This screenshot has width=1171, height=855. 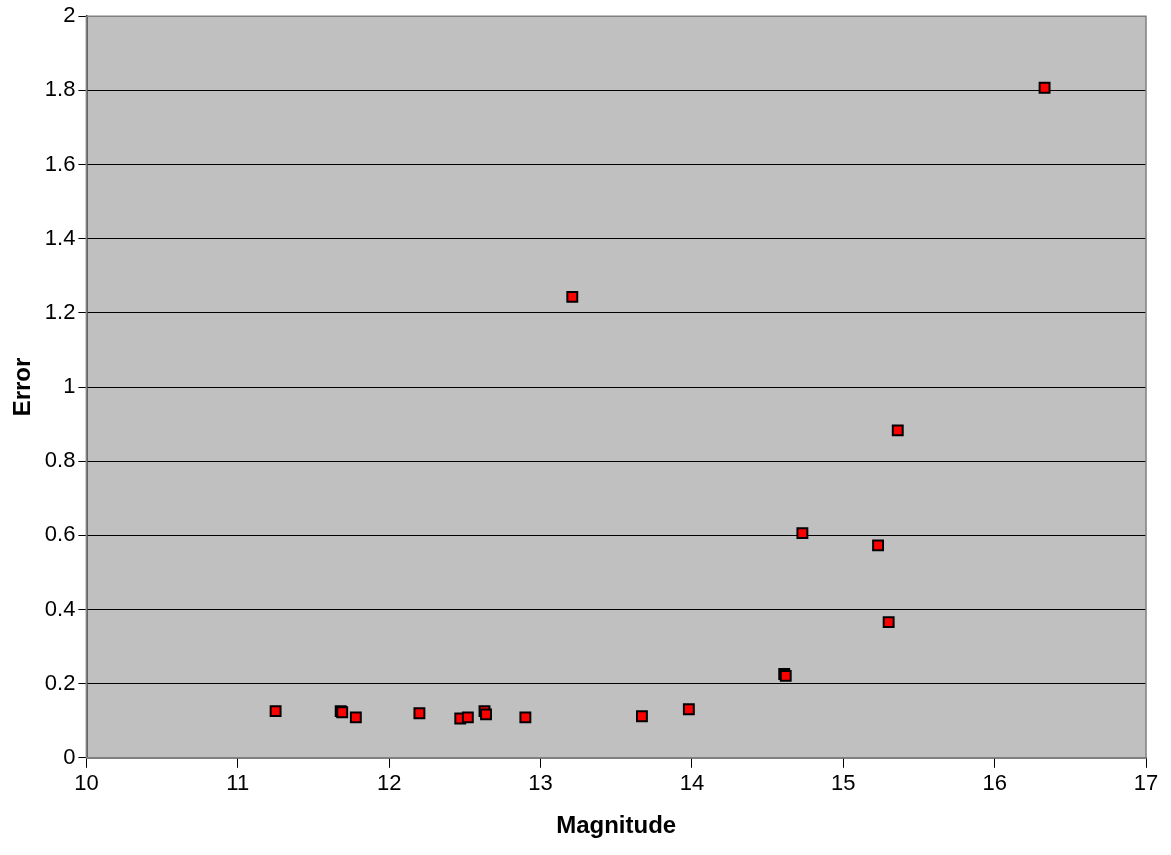 What do you see at coordinates (69, 386) in the screenshot?
I see `y-tick-label: 1` at bounding box center [69, 386].